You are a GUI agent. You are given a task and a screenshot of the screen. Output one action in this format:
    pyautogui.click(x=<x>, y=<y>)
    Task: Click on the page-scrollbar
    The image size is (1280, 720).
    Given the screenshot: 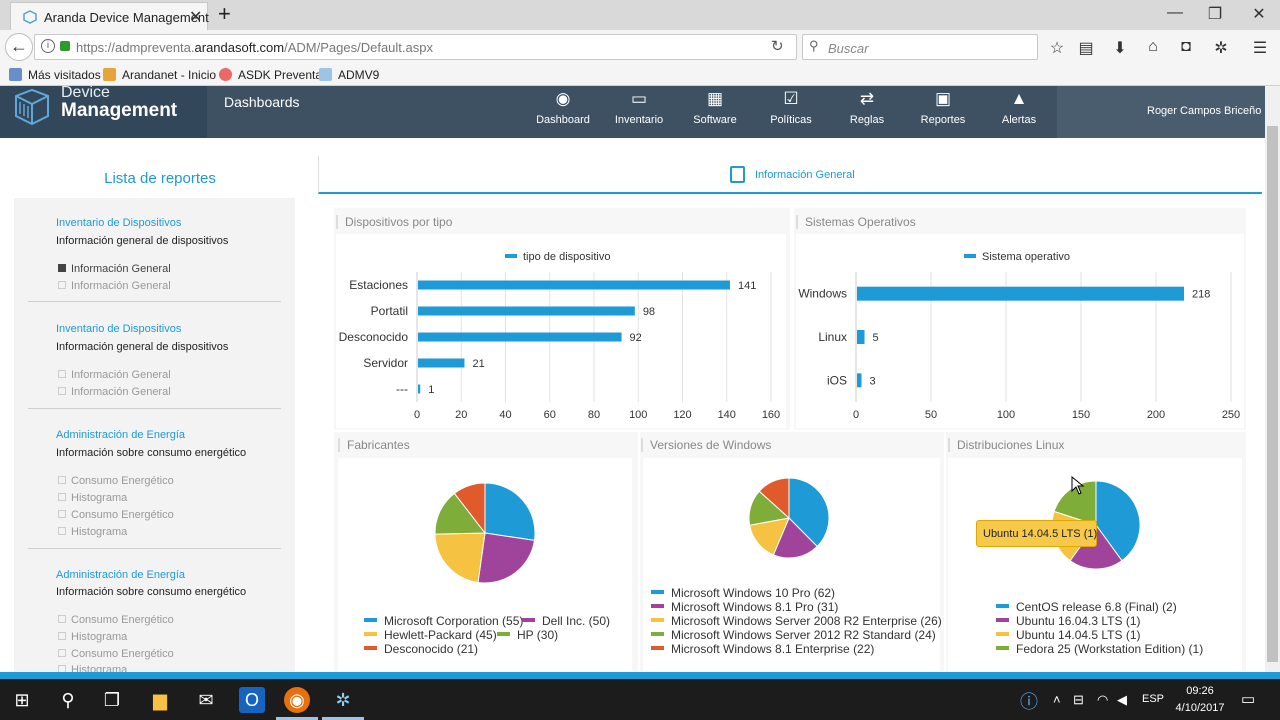 What is the action you would take?
    pyautogui.click(x=1272, y=379)
    